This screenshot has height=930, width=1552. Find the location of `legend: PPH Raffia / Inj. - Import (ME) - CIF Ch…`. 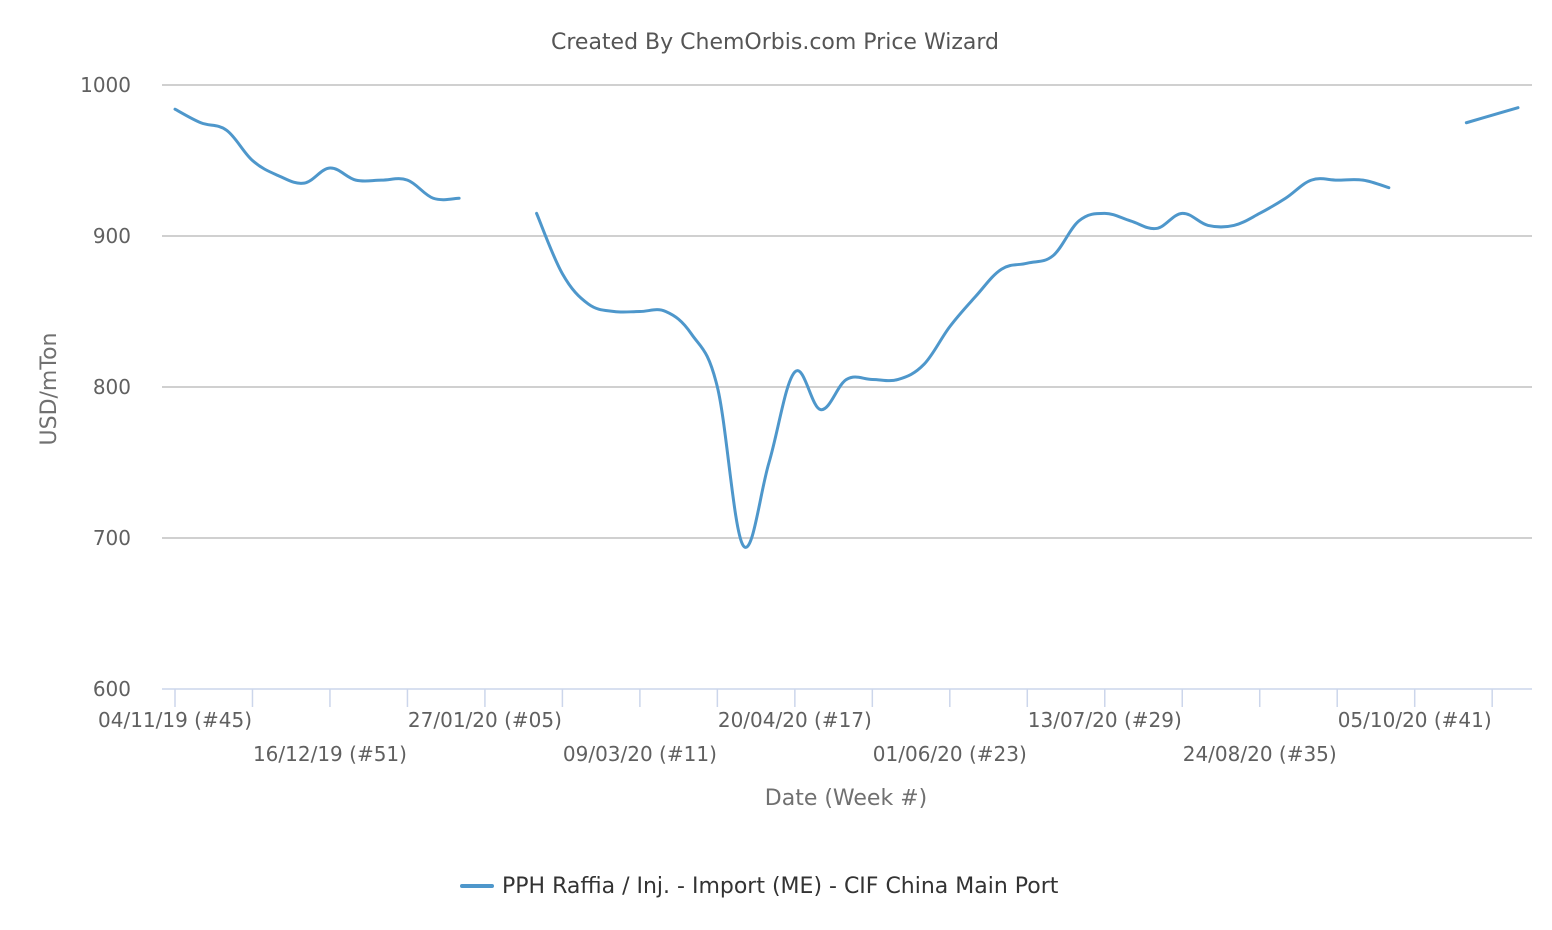

legend: PPH Raffia / Inj. - Import (ME) - CIF Ch… is located at coordinates (759, 886).